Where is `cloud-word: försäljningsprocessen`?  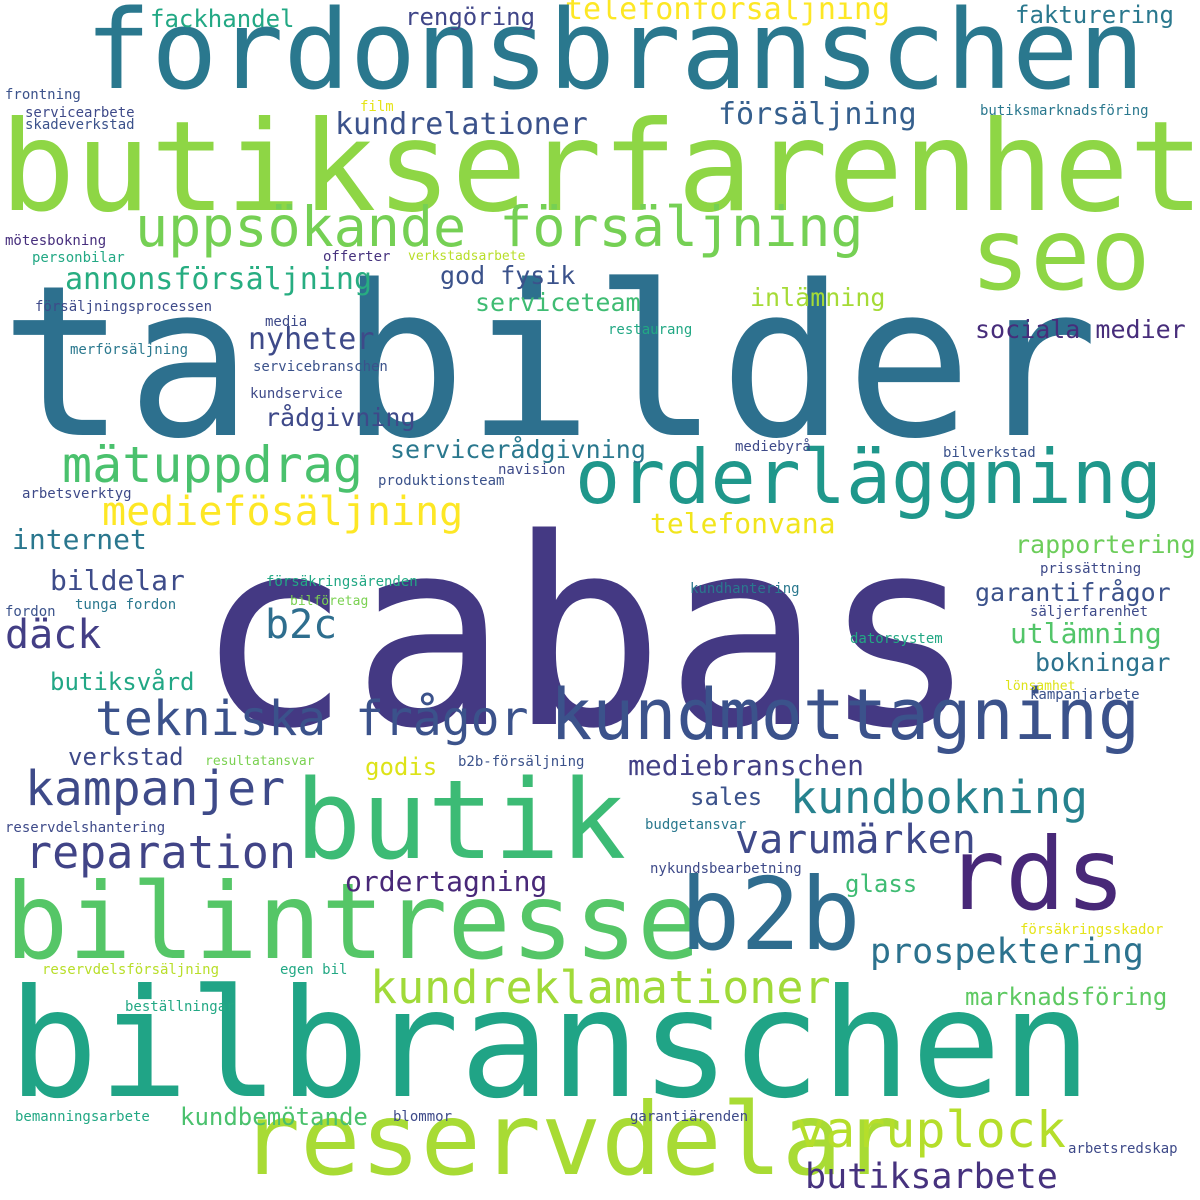 cloud-word: försäljningsprocessen is located at coordinates (124, 307).